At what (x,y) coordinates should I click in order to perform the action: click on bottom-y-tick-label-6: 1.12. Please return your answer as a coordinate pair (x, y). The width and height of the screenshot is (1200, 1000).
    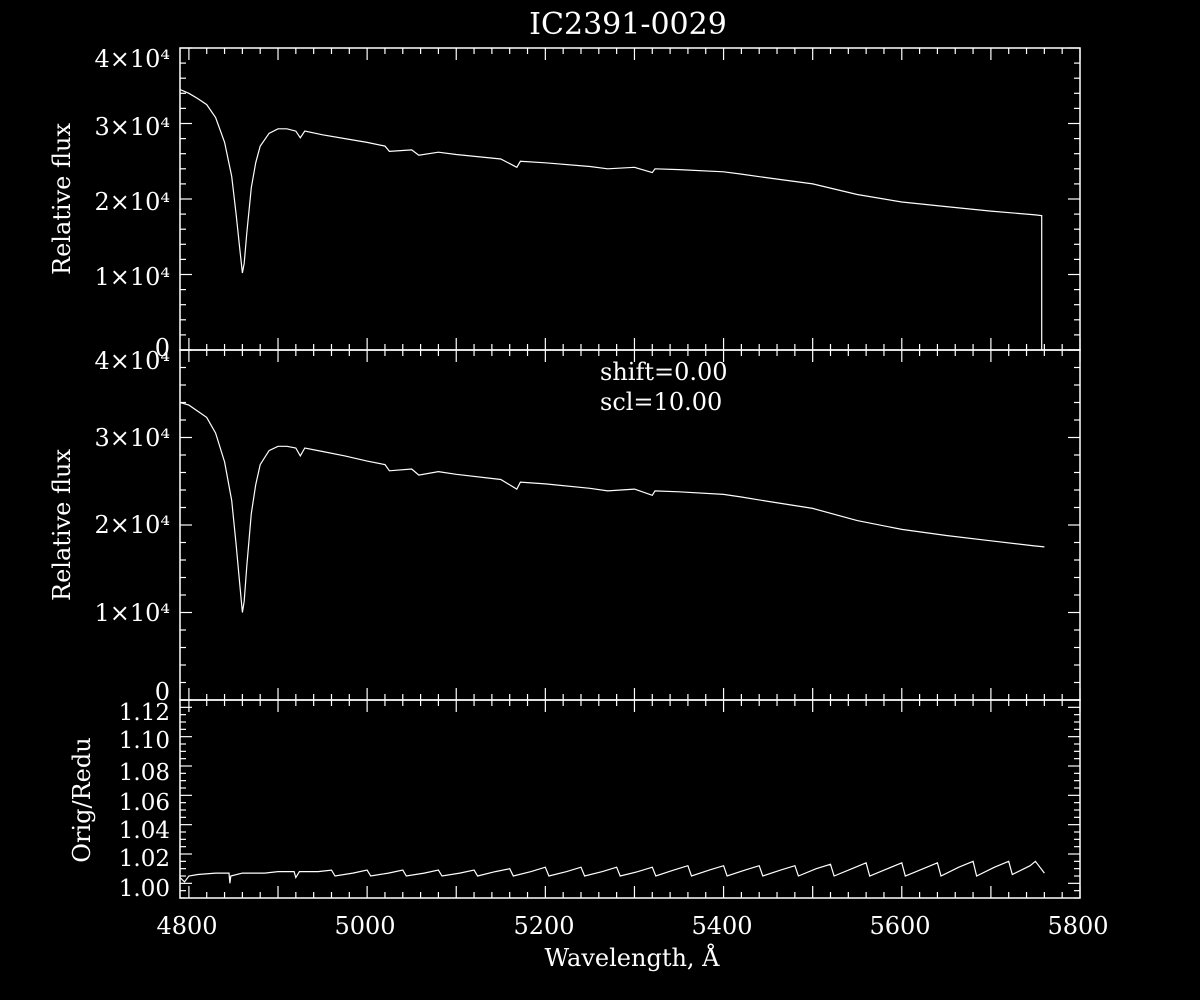
    Looking at the image, I should click on (144, 713).